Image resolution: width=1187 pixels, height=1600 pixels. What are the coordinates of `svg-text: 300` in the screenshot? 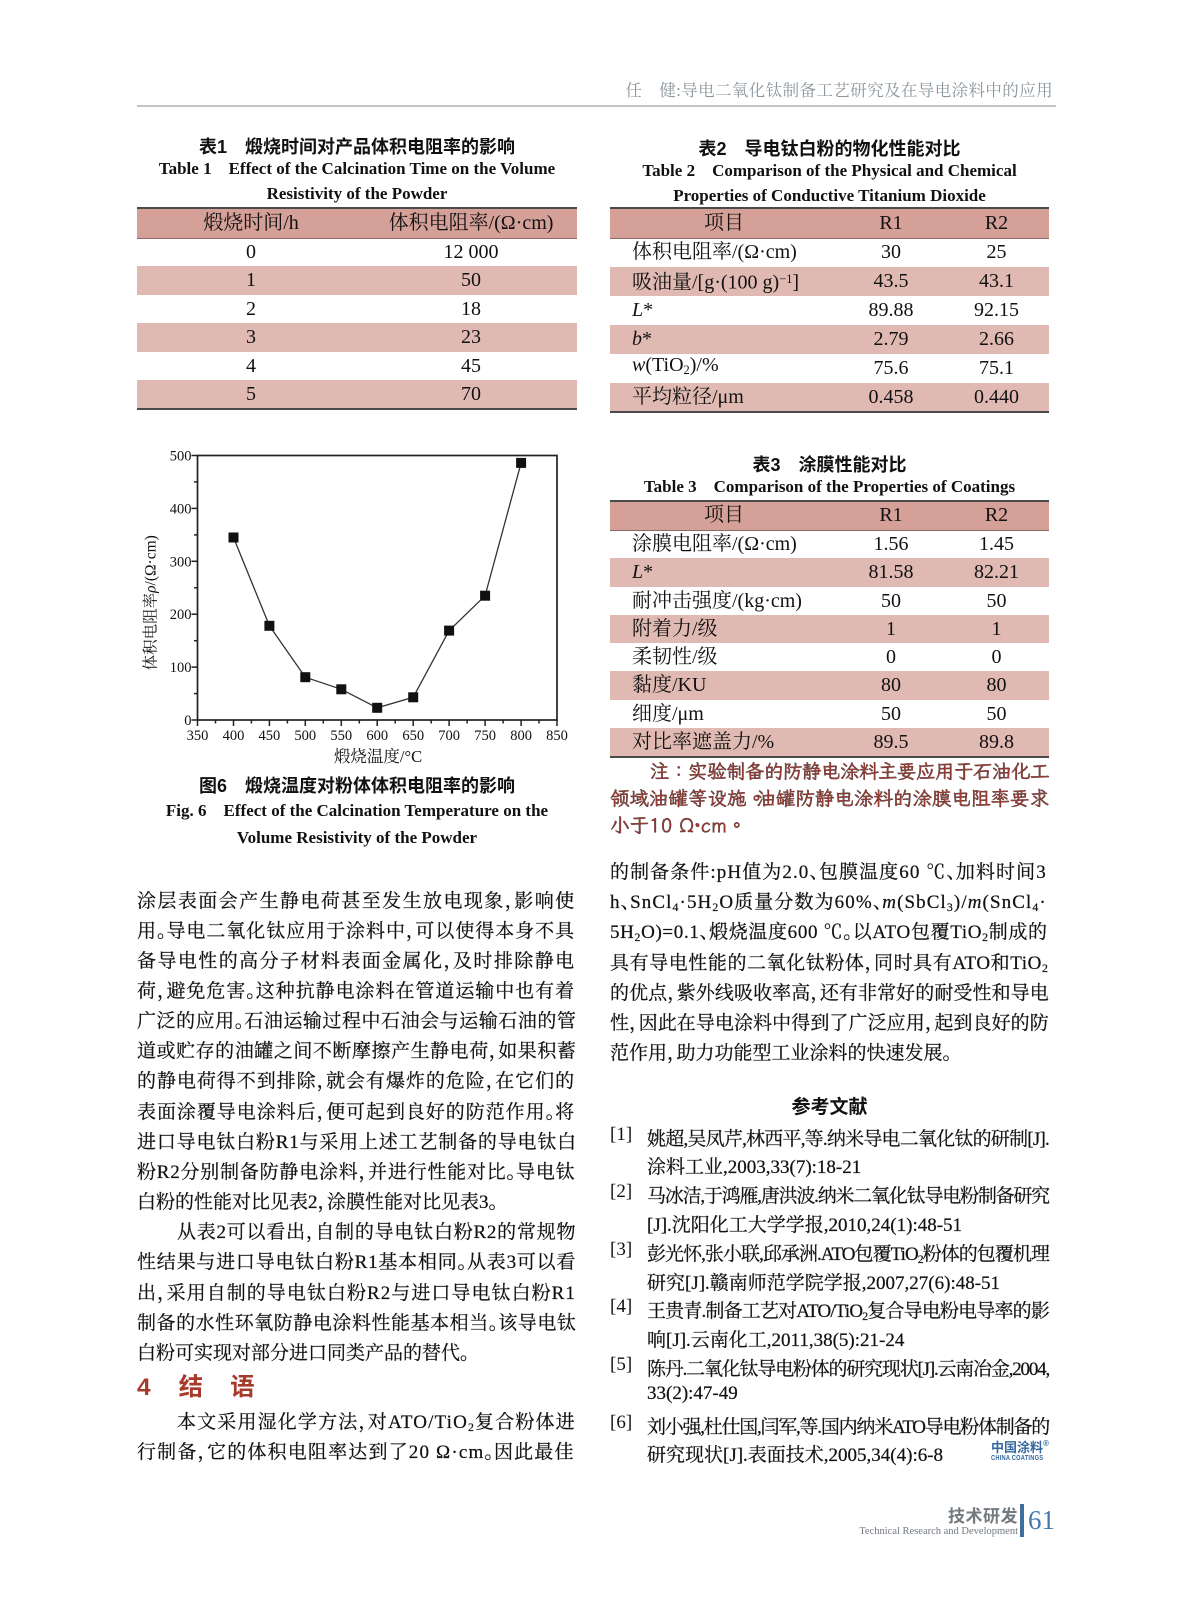 It's located at (181, 562).